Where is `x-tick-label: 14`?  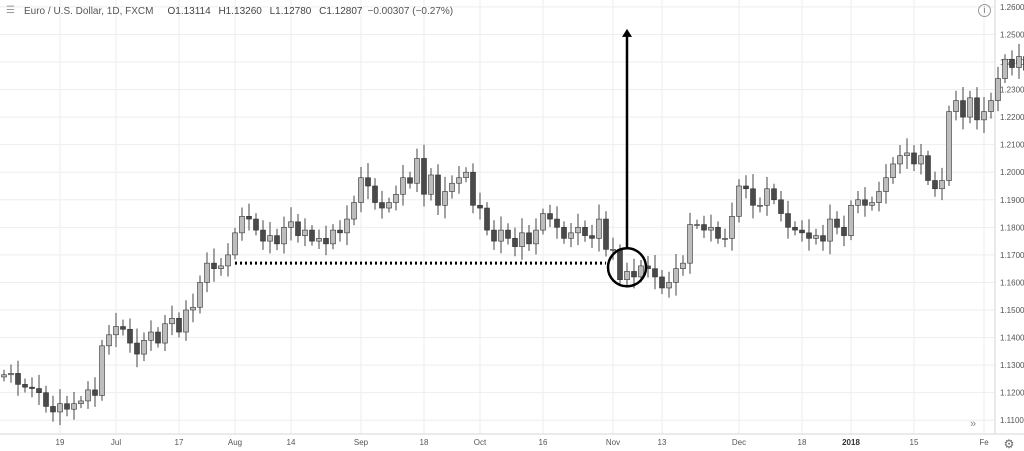 x-tick-label: 14 is located at coordinates (291, 442).